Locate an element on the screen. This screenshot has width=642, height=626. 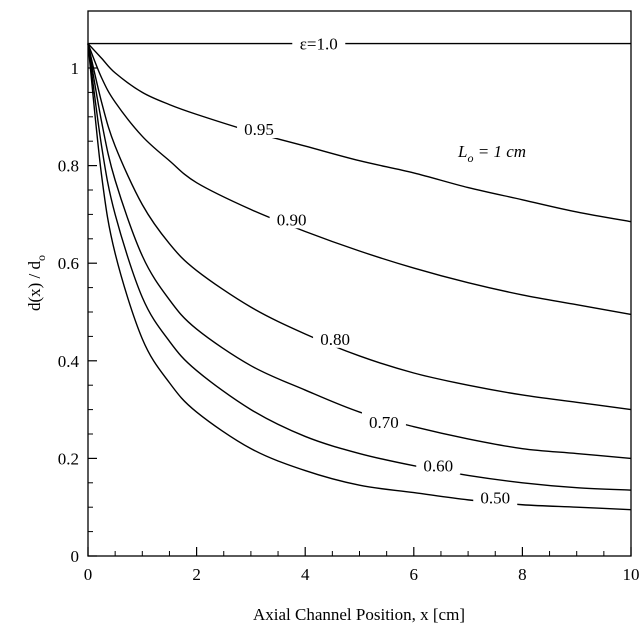
x-tick-label: 8 is located at coordinates (522, 574).